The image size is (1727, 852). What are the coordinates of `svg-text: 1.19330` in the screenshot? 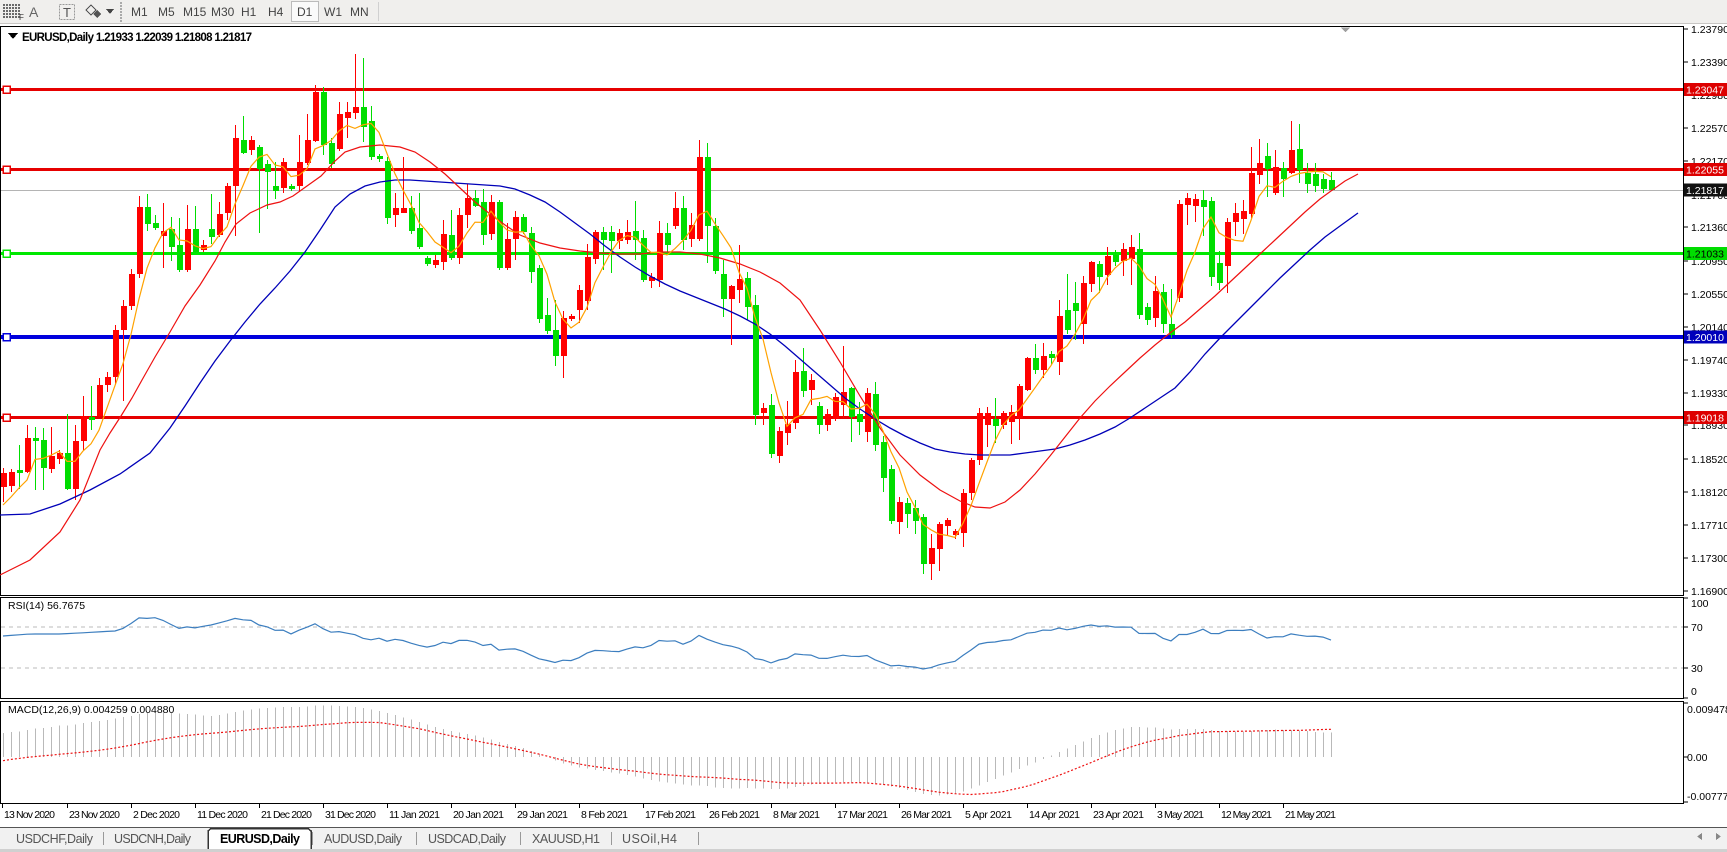 It's located at (1709, 394).